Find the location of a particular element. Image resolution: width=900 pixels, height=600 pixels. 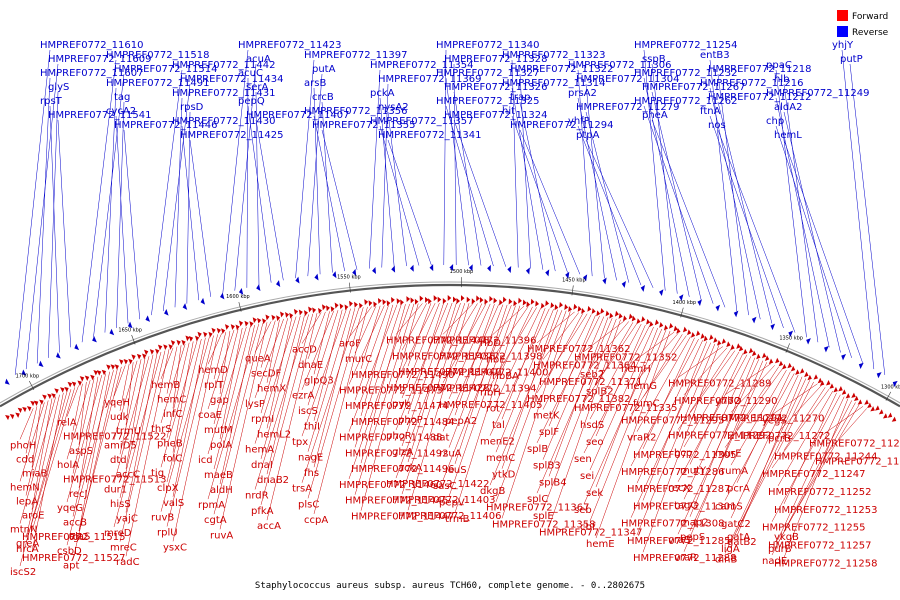

reverse-gene-label: hit is located at coordinates (508, 111).